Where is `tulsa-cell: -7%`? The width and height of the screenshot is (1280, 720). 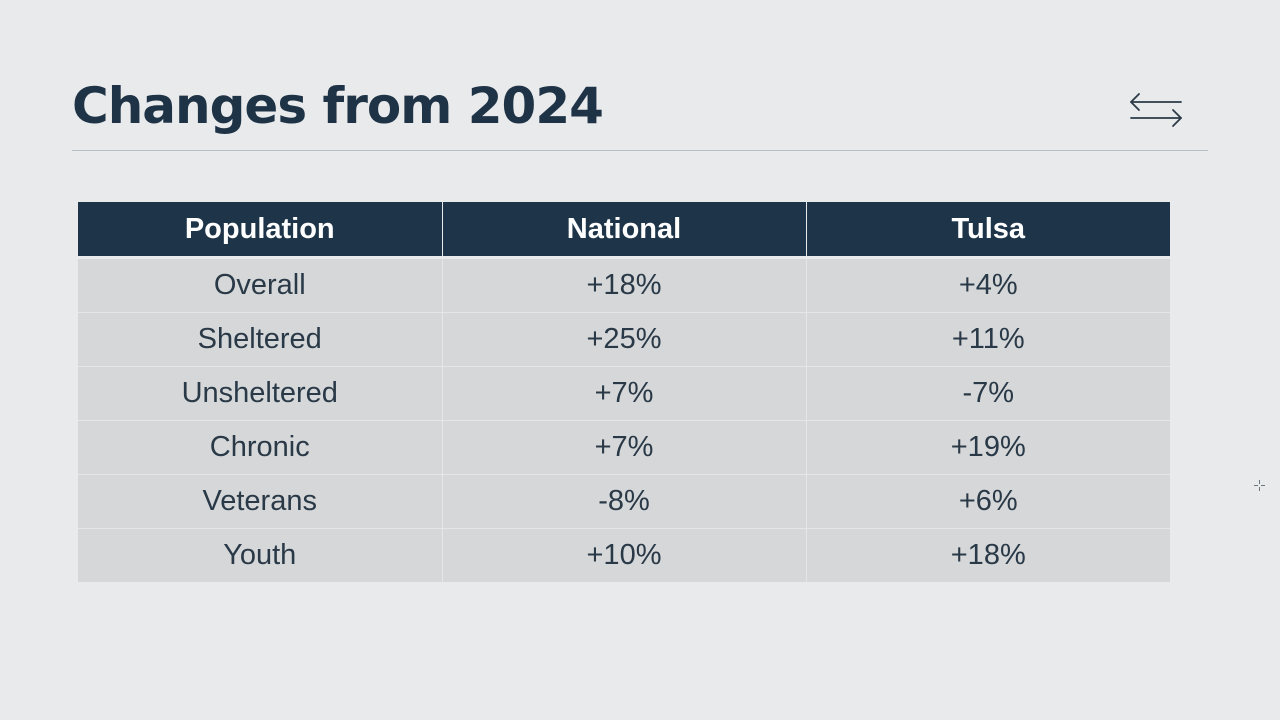 tulsa-cell: -7% is located at coordinates (988, 393).